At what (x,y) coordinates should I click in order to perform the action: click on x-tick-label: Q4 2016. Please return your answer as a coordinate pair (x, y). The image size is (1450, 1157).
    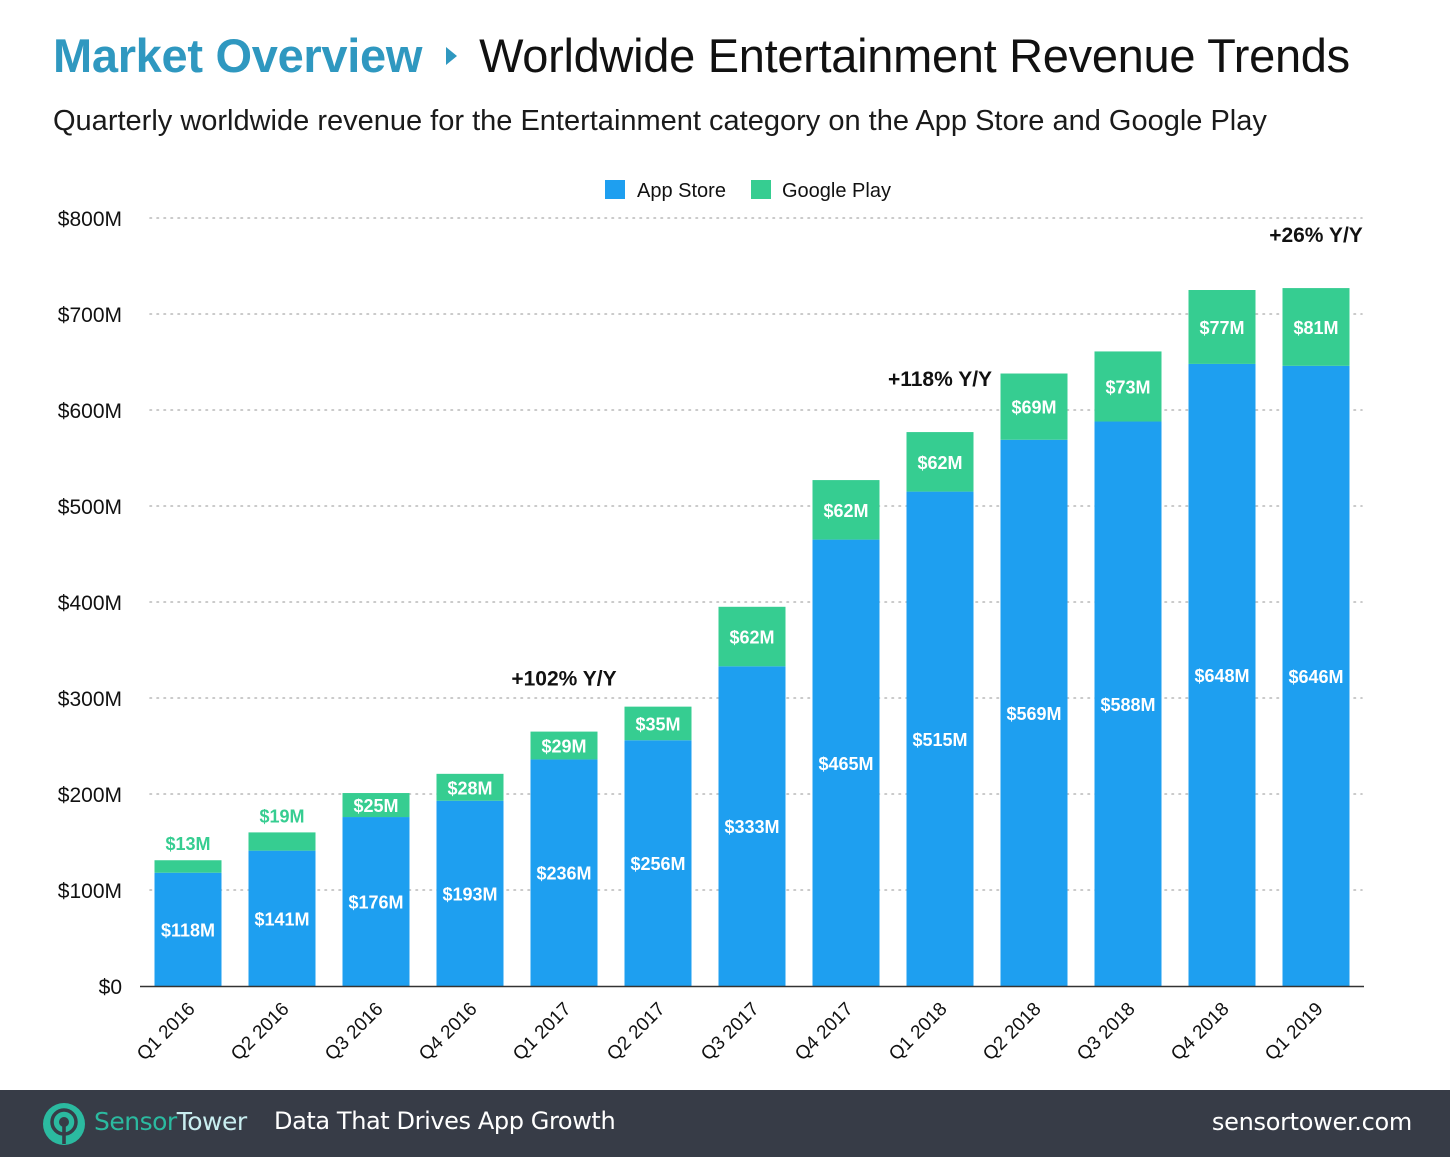
    Looking at the image, I should click on (448, 1032).